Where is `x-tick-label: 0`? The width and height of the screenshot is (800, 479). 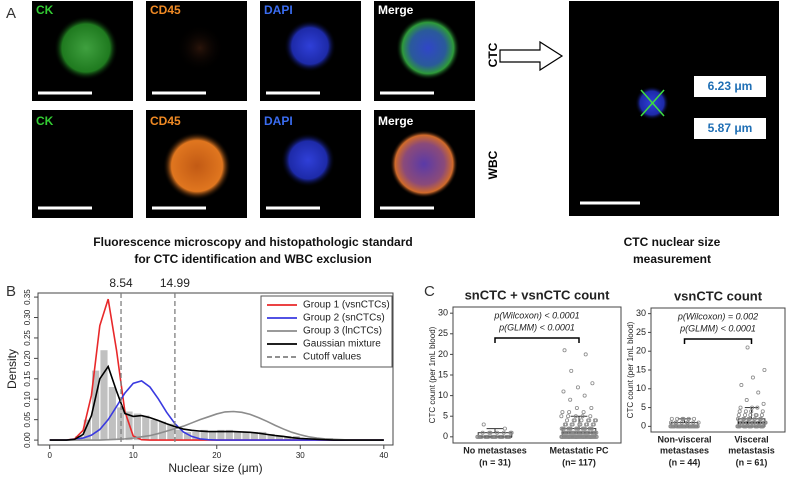
x-tick-label: 0 is located at coordinates (49, 455).